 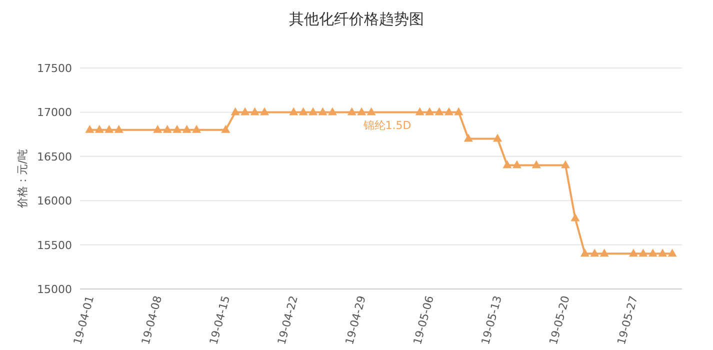 What do you see at coordinates (54, 68) in the screenshot?
I see `y-tick-label: 17500` at bounding box center [54, 68].